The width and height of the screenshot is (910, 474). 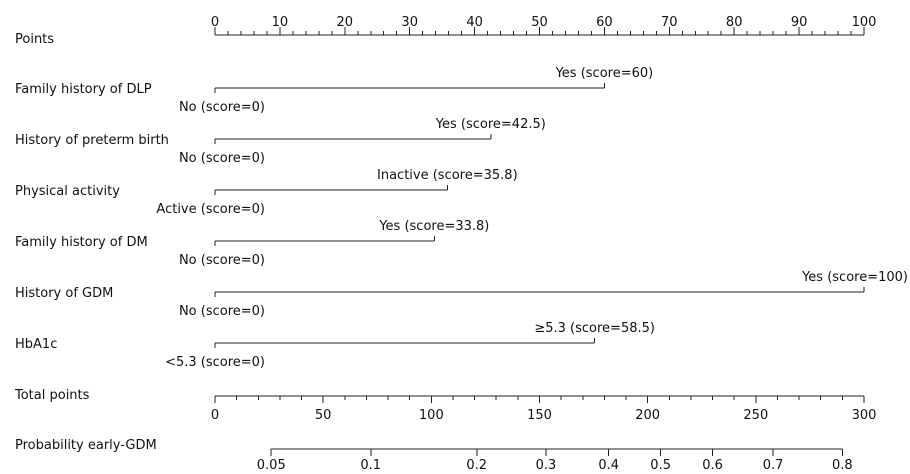 What do you see at coordinates (215, 22) in the screenshot?
I see `points-tick-label: 0` at bounding box center [215, 22].